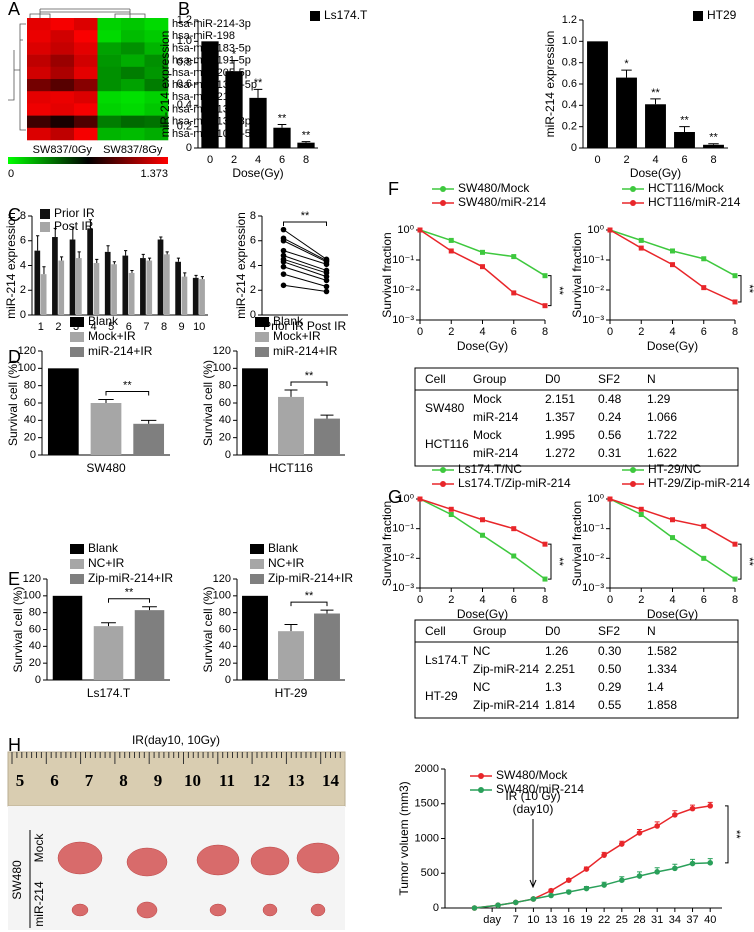 The width and height of the screenshot is (754, 932). Describe the element at coordinates (553, 379) in the screenshot. I see `table-header: D0` at that location.